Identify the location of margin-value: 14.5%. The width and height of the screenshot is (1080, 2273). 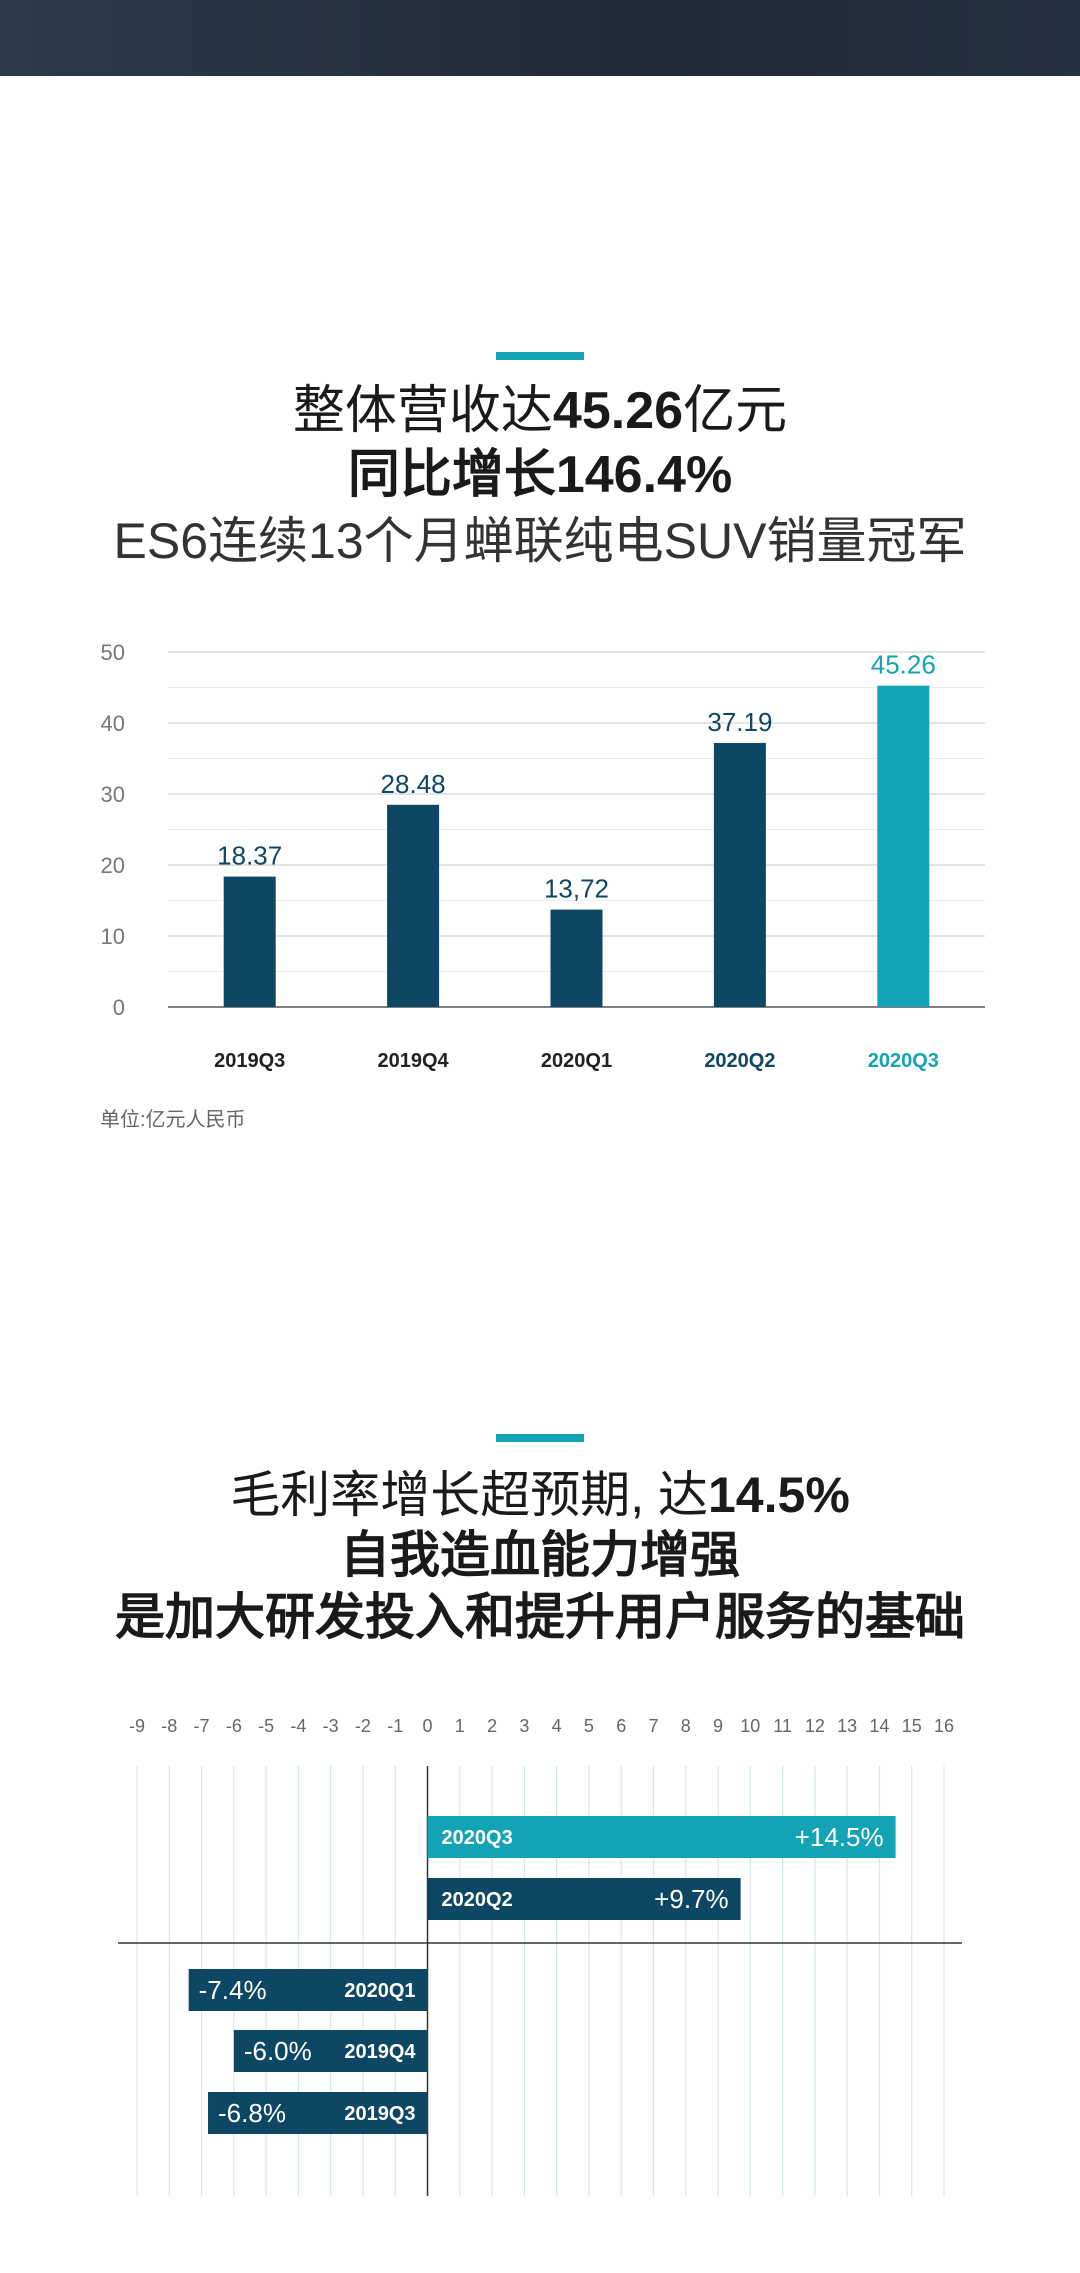
(779, 1495).